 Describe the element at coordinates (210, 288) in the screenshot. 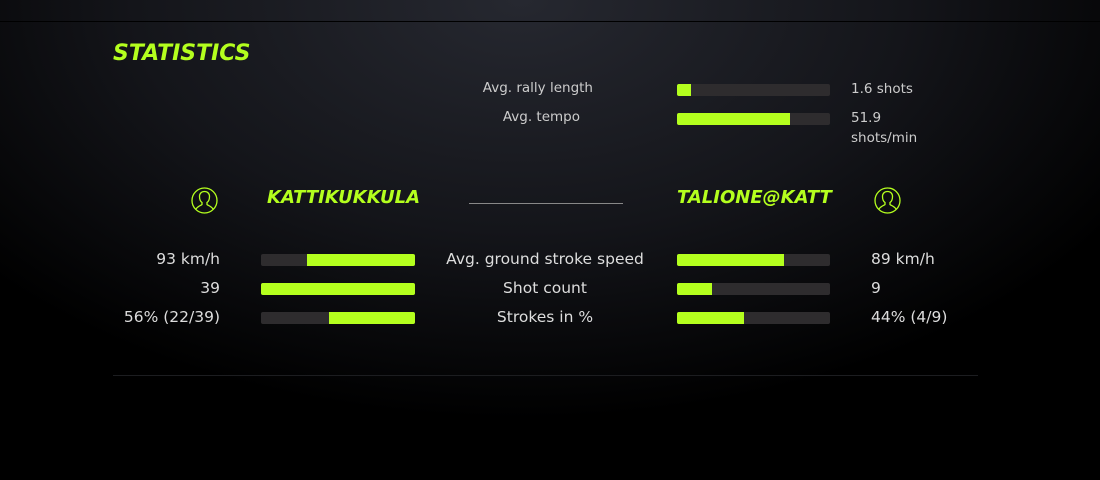

I see `left-value: 39` at that location.